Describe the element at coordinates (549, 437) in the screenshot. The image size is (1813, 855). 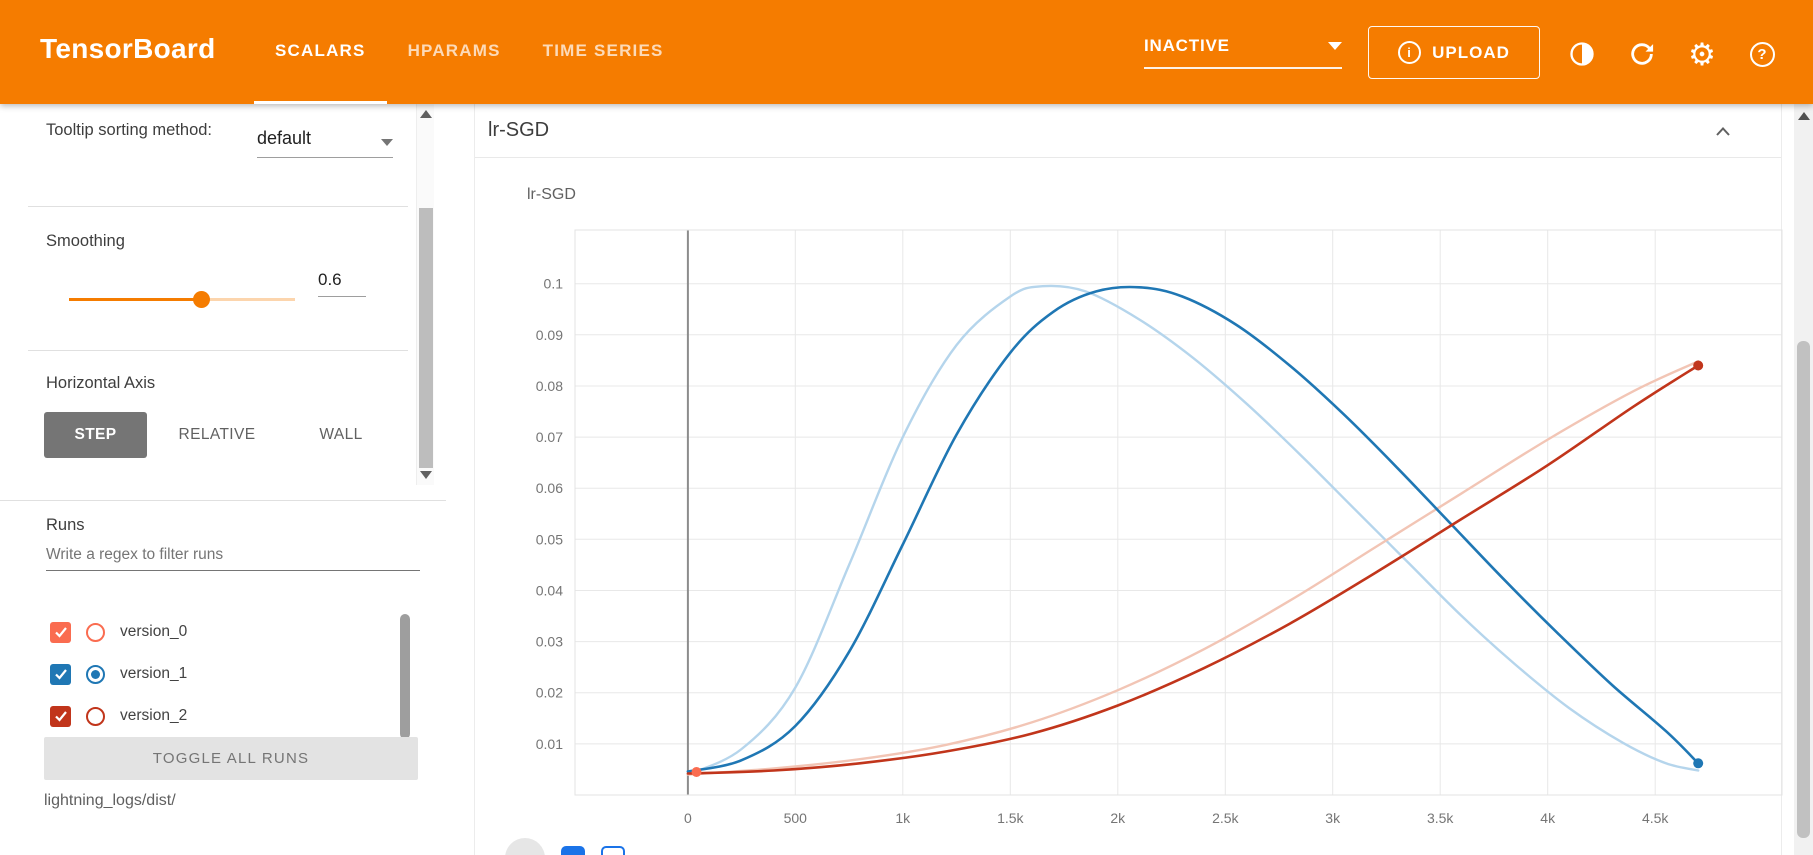
I see `svg-text: 0.07` at that location.